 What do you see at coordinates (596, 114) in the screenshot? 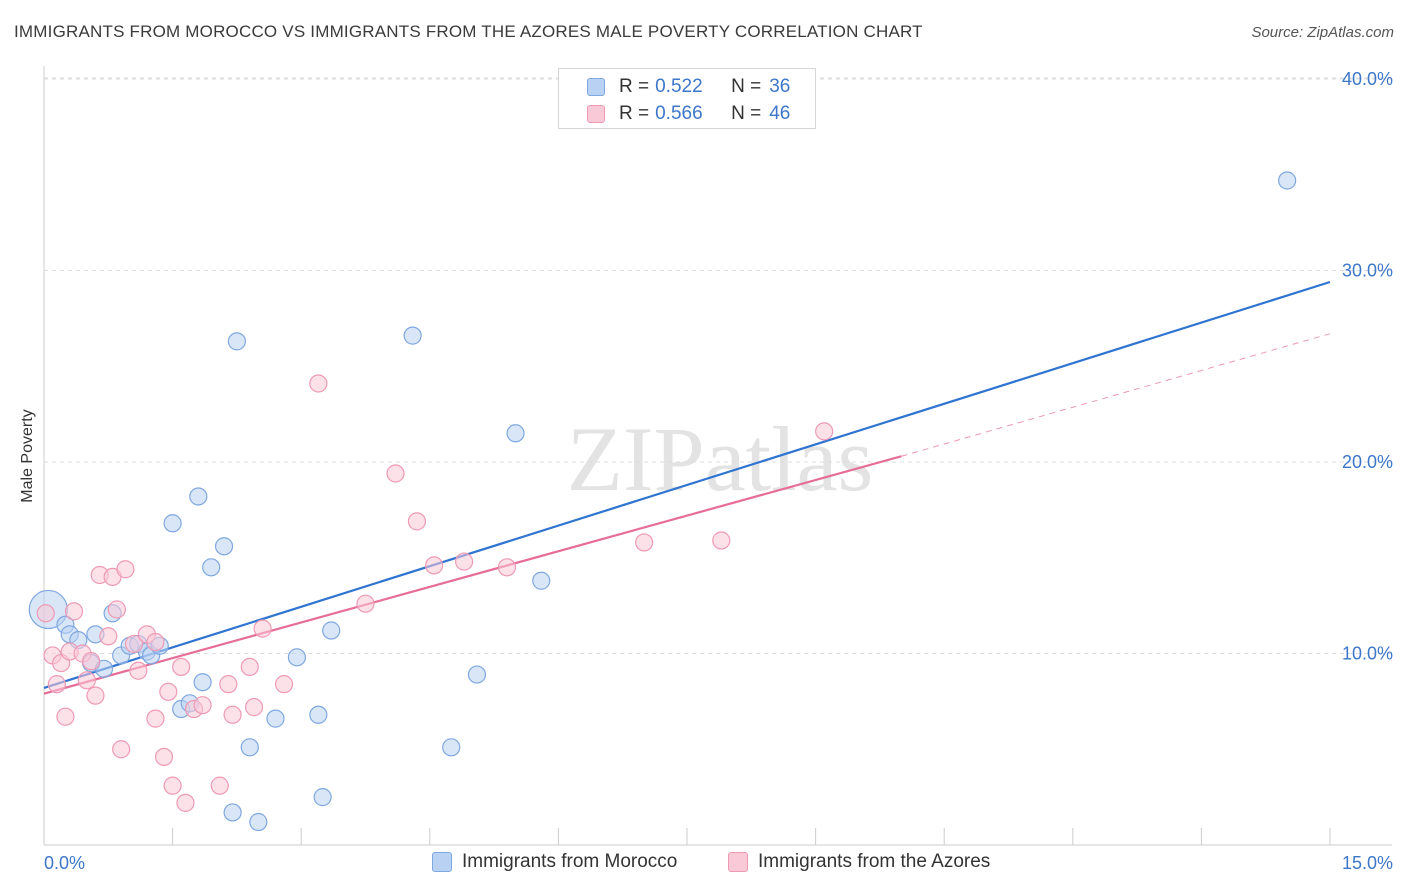
I see `legend-swatch-azores` at bounding box center [596, 114].